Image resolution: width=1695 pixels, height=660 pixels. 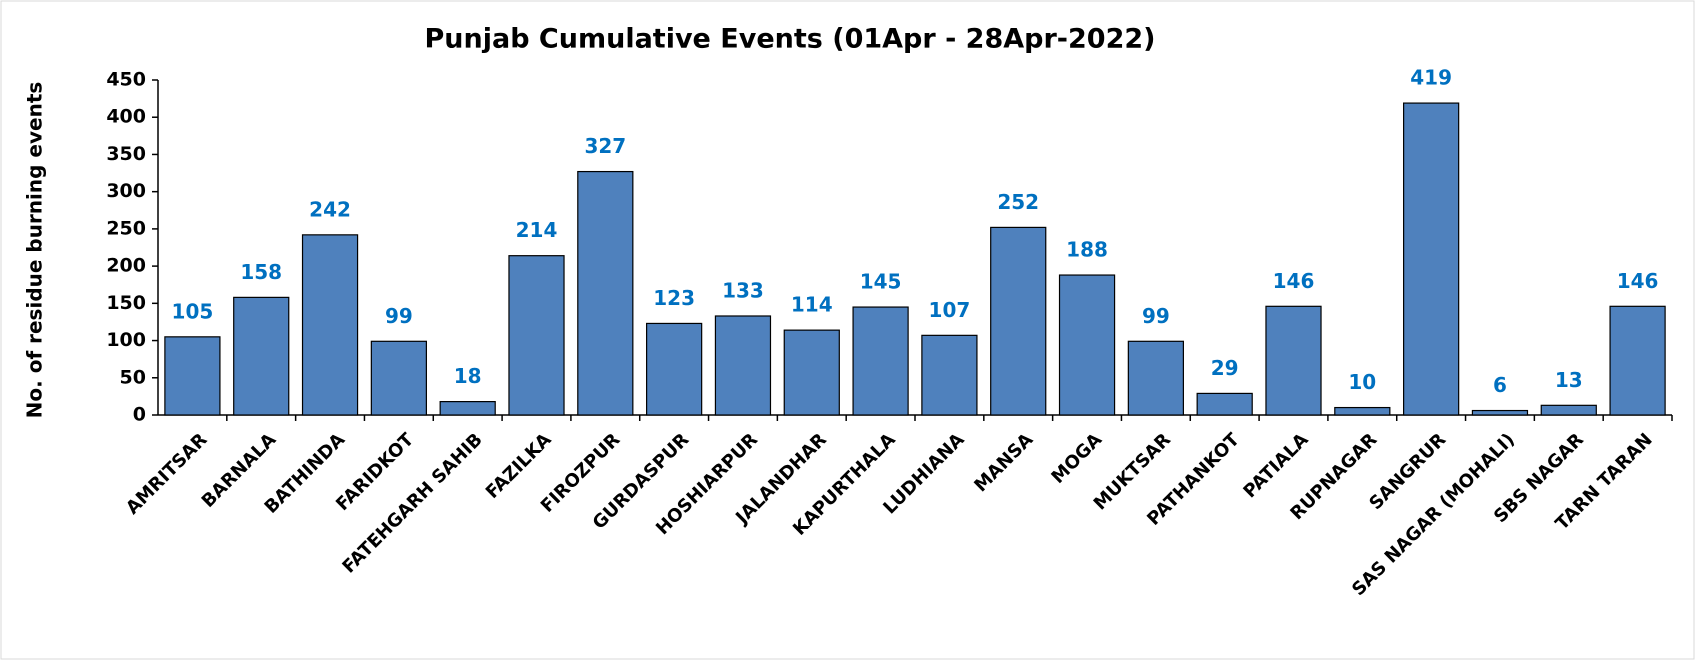 What do you see at coordinates (1500, 385) in the screenshot?
I see `value-label: 6` at bounding box center [1500, 385].